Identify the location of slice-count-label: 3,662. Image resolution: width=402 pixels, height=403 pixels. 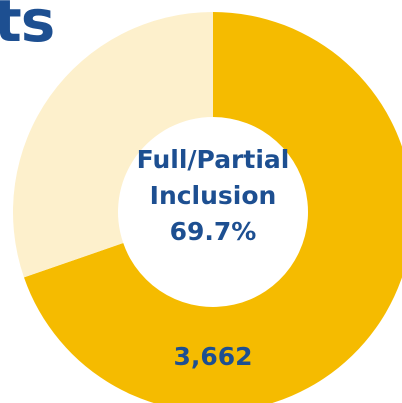
(212, 356).